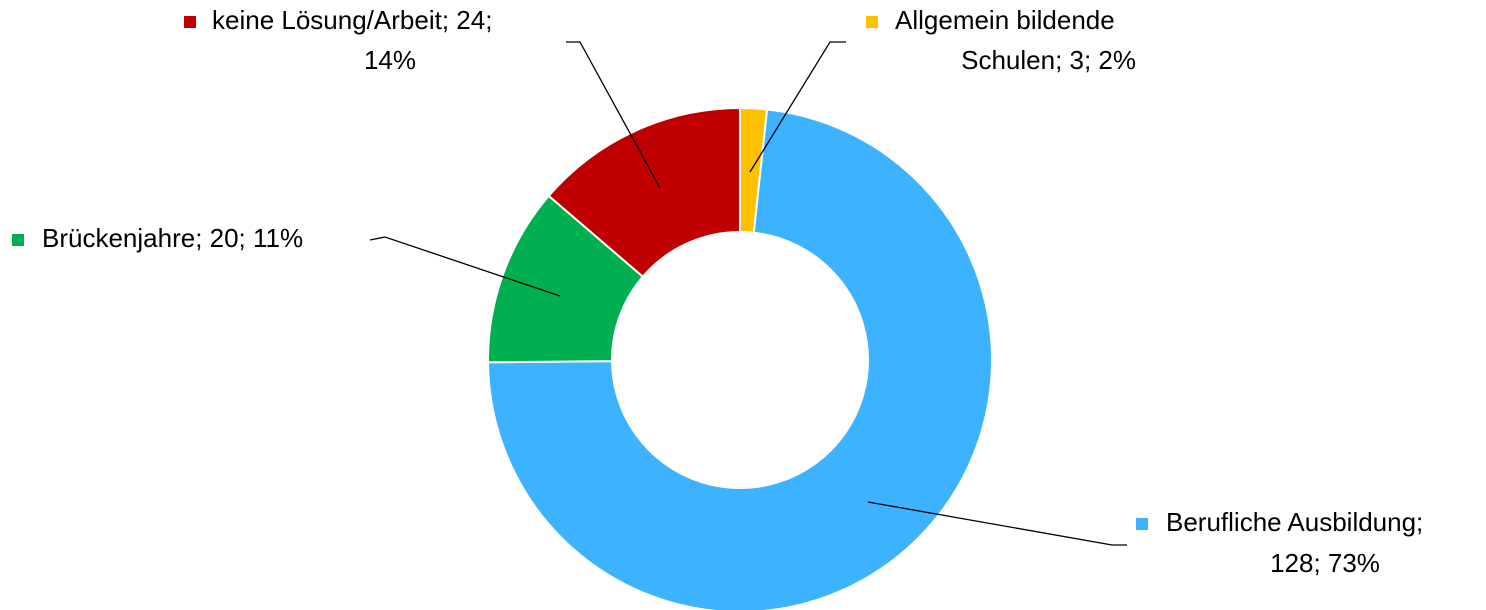 This screenshot has height=610, width=1486. I want to click on data-label: 128; 73%, so click(1325, 563).